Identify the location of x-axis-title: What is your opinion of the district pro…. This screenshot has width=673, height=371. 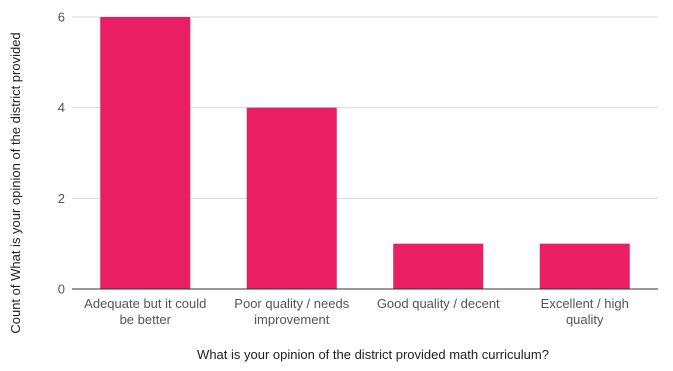
(373, 354).